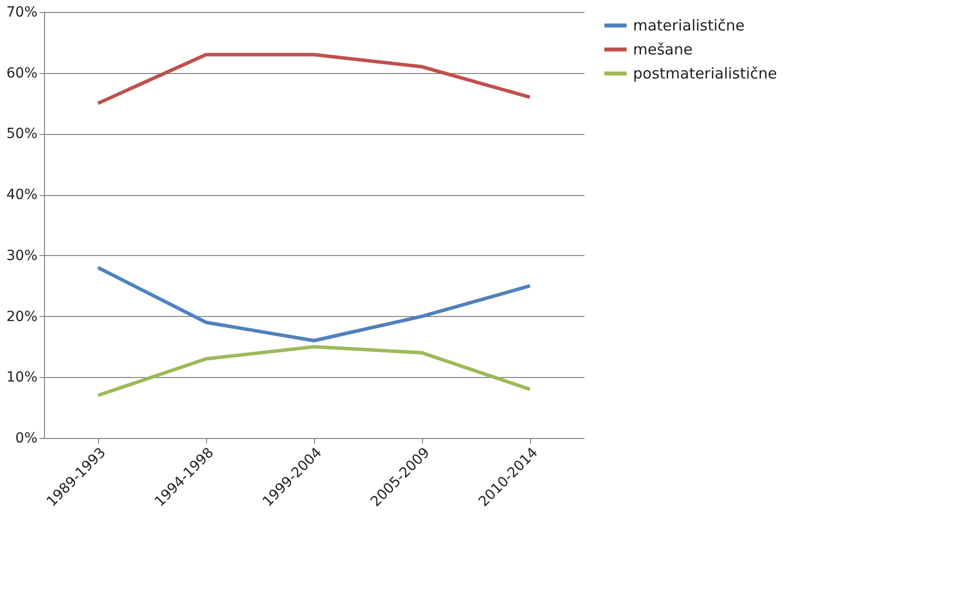 This screenshot has width=954, height=595. What do you see at coordinates (22, 12) in the screenshot?
I see `y-tick-label: 70%` at bounding box center [22, 12].